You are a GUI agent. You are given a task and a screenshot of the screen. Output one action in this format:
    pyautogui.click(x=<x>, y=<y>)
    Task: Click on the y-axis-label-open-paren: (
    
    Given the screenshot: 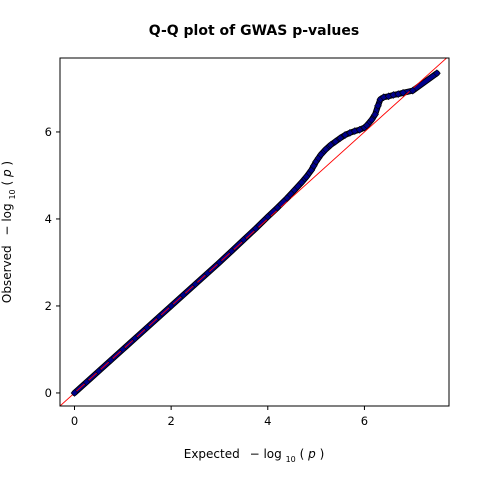 What is the action you would take?
    pyautogui.click(x=7, y=183)
    